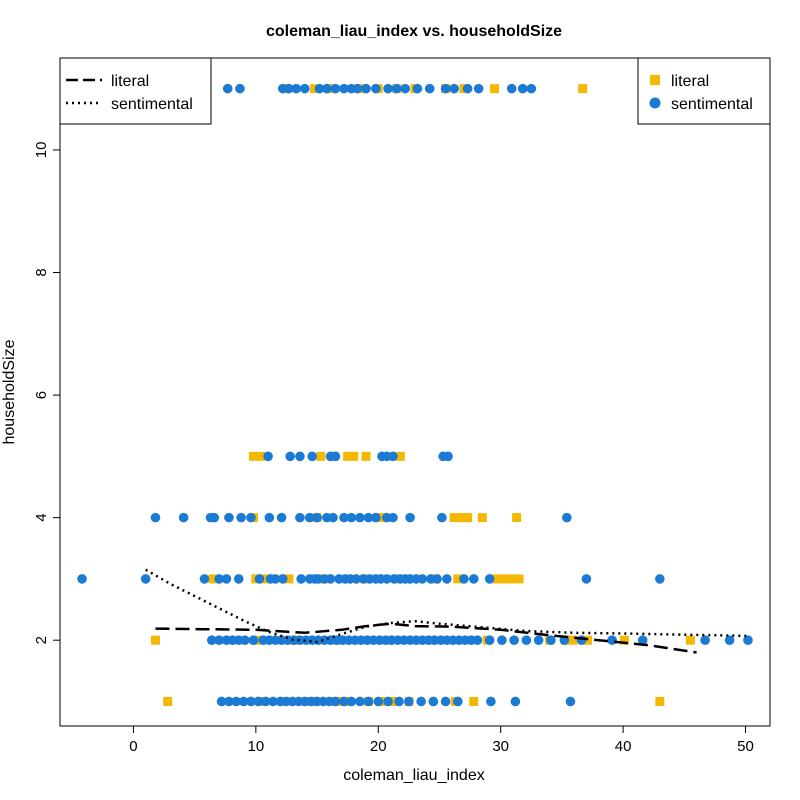 This screenshot has width=800, height=800. I want to click on y-tick-label: 2, so click(41, 640).